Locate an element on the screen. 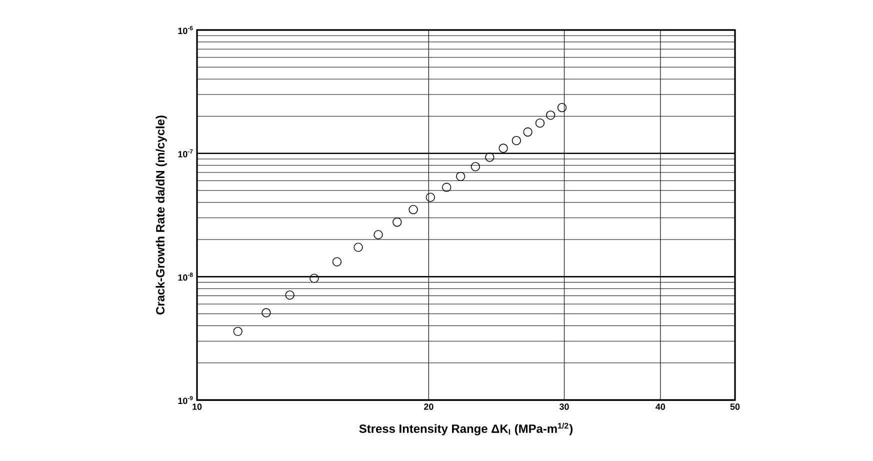  x-axis-title: Stress Intensity Range ΔK$_{I}$ (MPa-m$^{1/2}$) is located at coordinates (466, 429).